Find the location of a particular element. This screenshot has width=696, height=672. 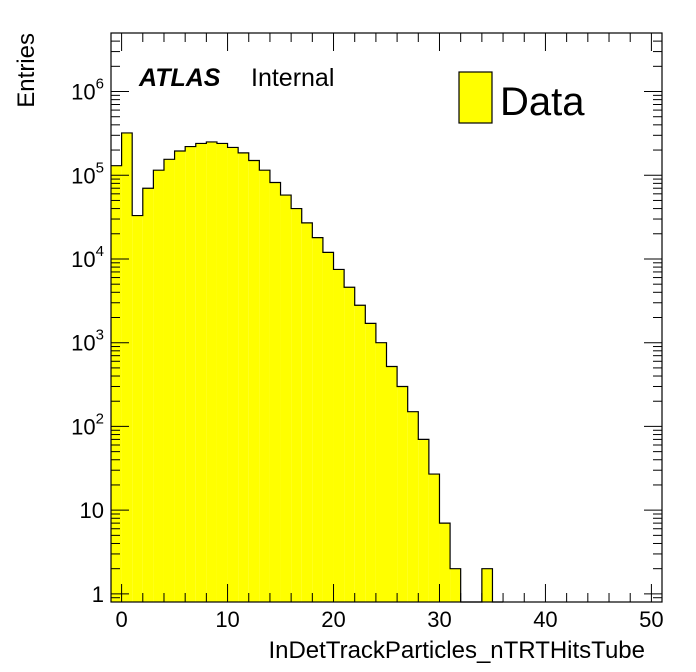

y-tick-label: 10 is located at coordinates (92, 510).